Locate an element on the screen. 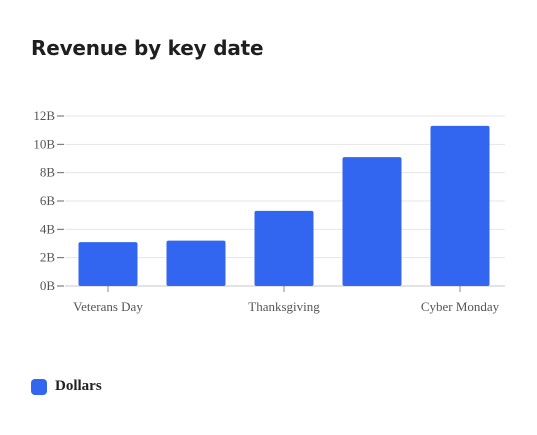 This screenshot has width=537, height=435. legend-label: Dollars is located at coordinates (78, 386).